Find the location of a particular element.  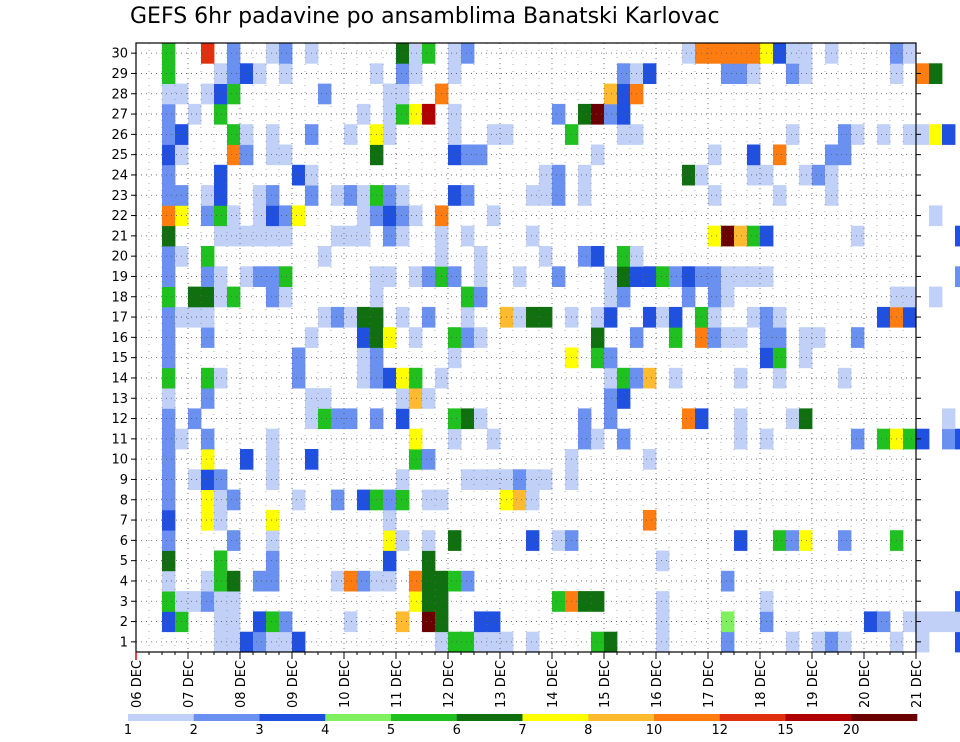

y-tick-label: 24 is located at coordinates (119, 175).